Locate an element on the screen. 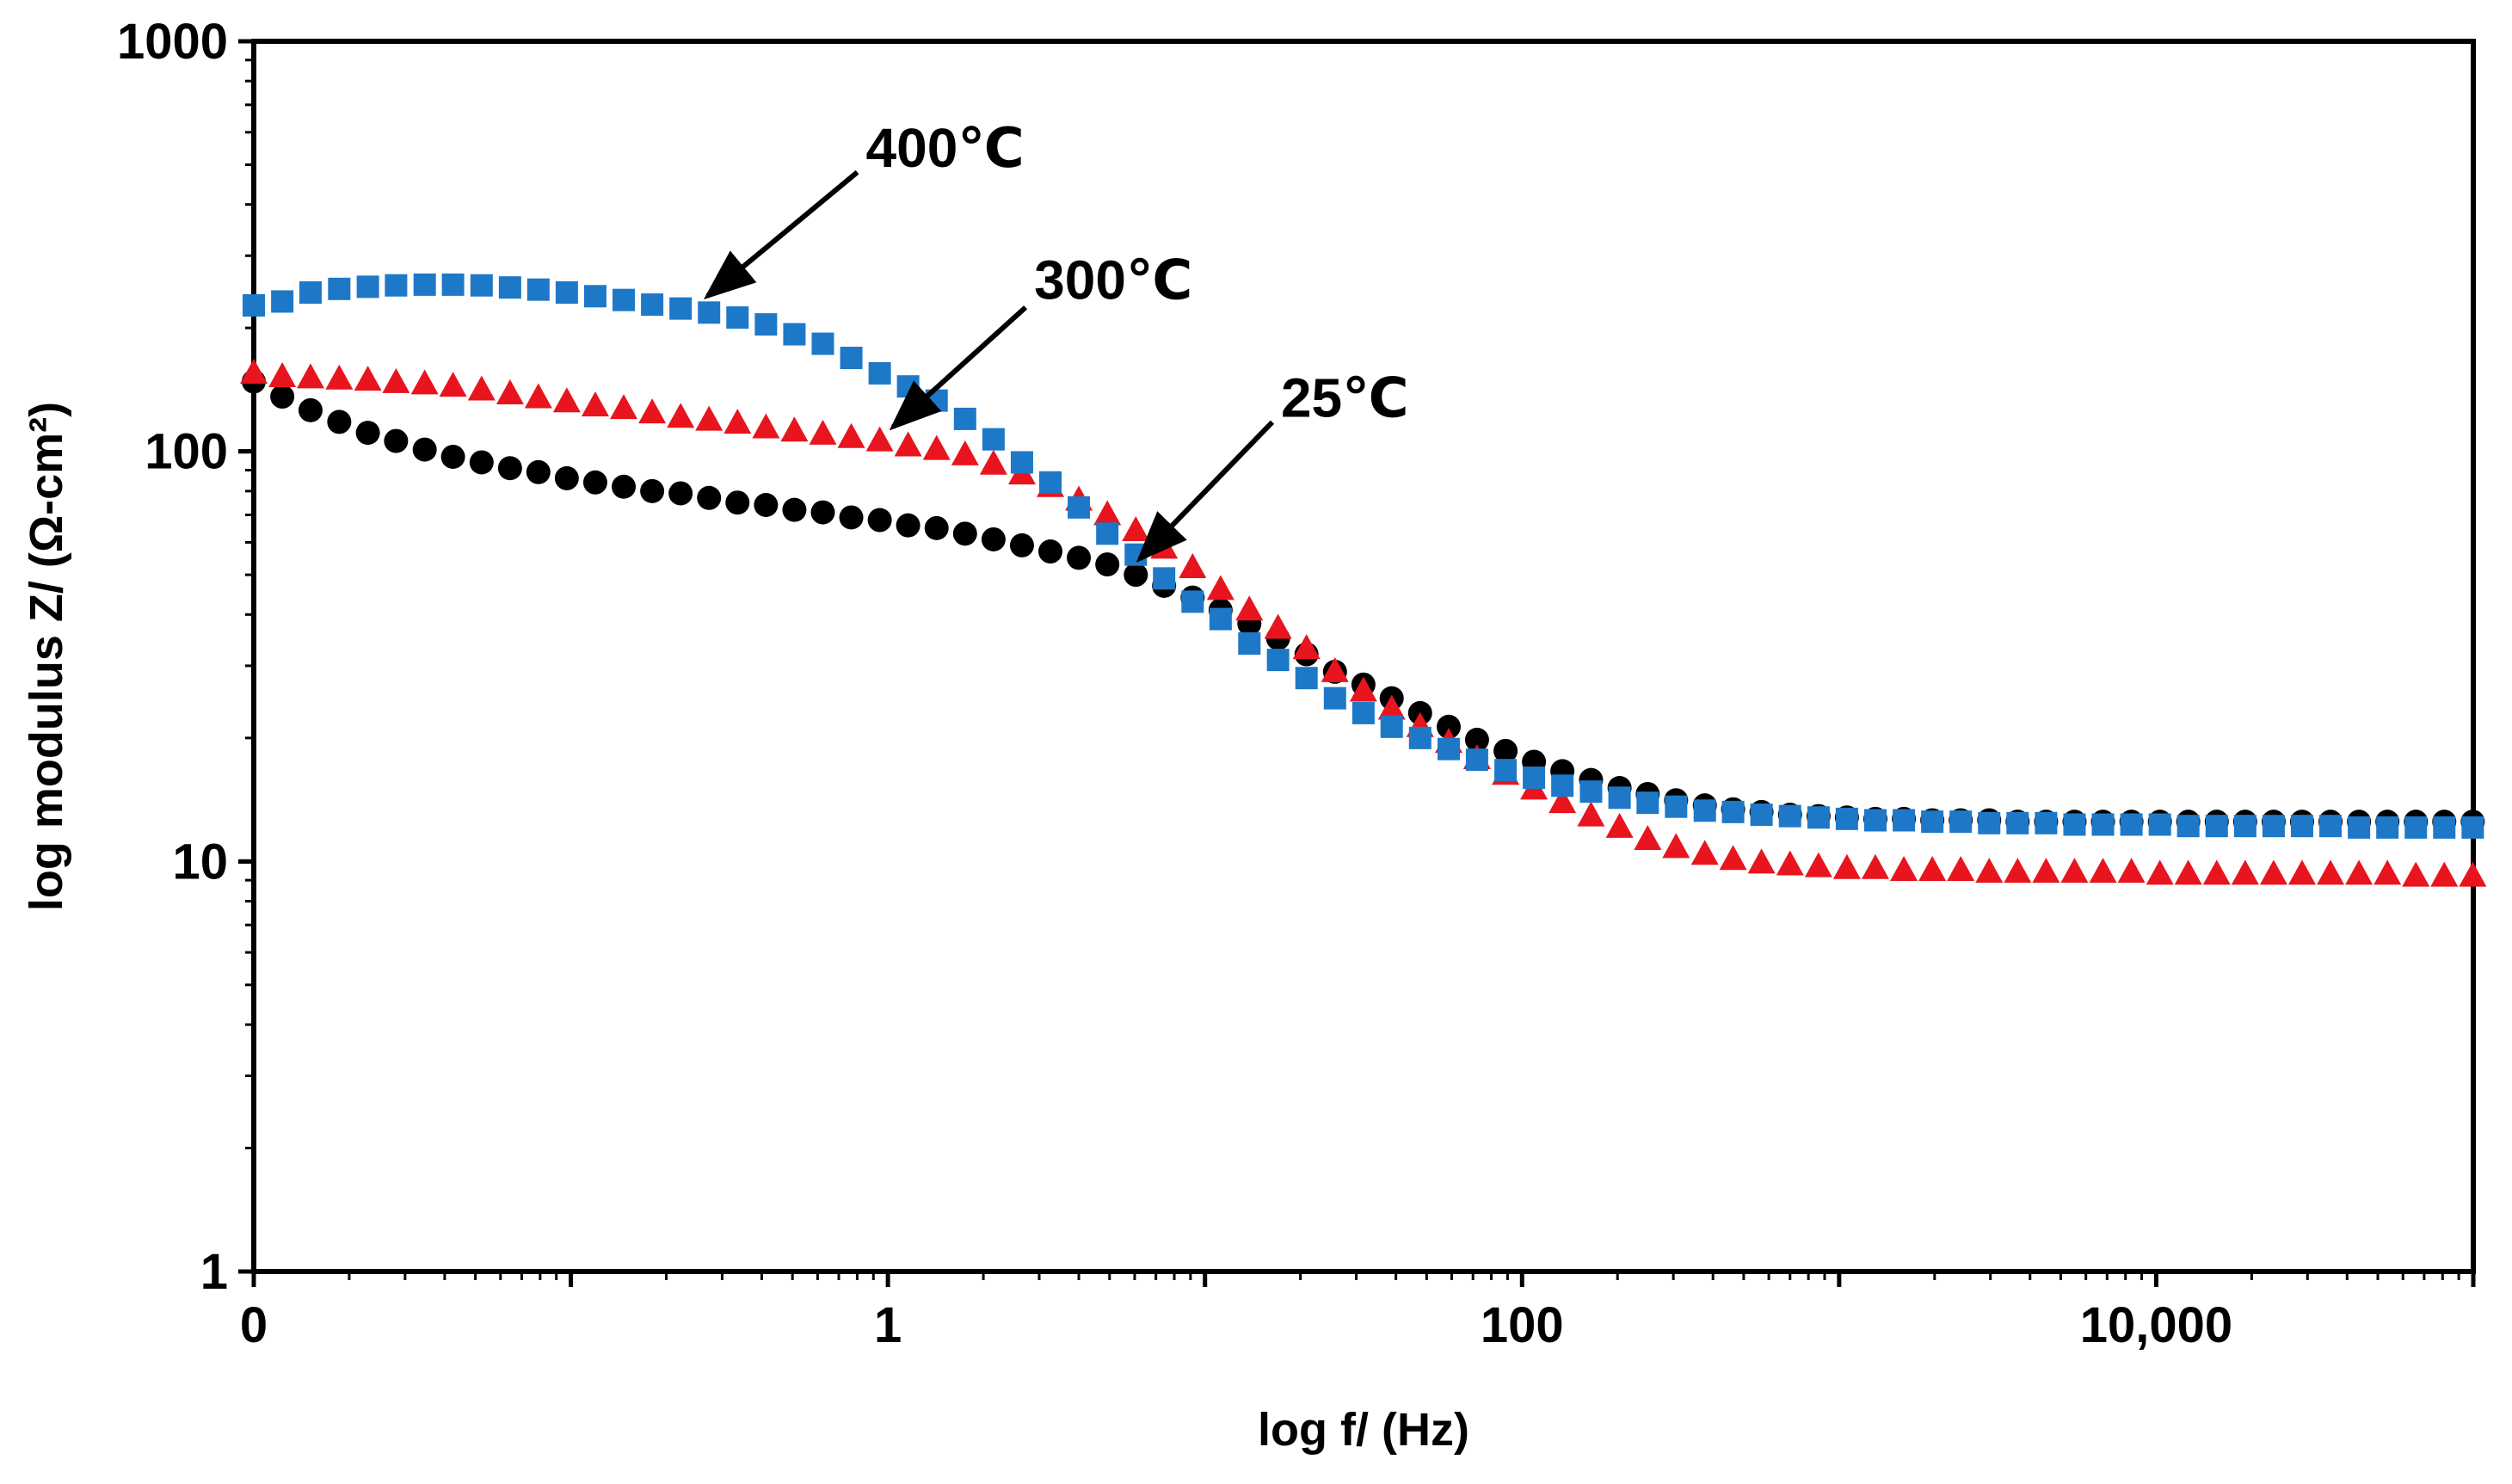  x-tick-label: 100 is located at coordinates (1523, 1325).